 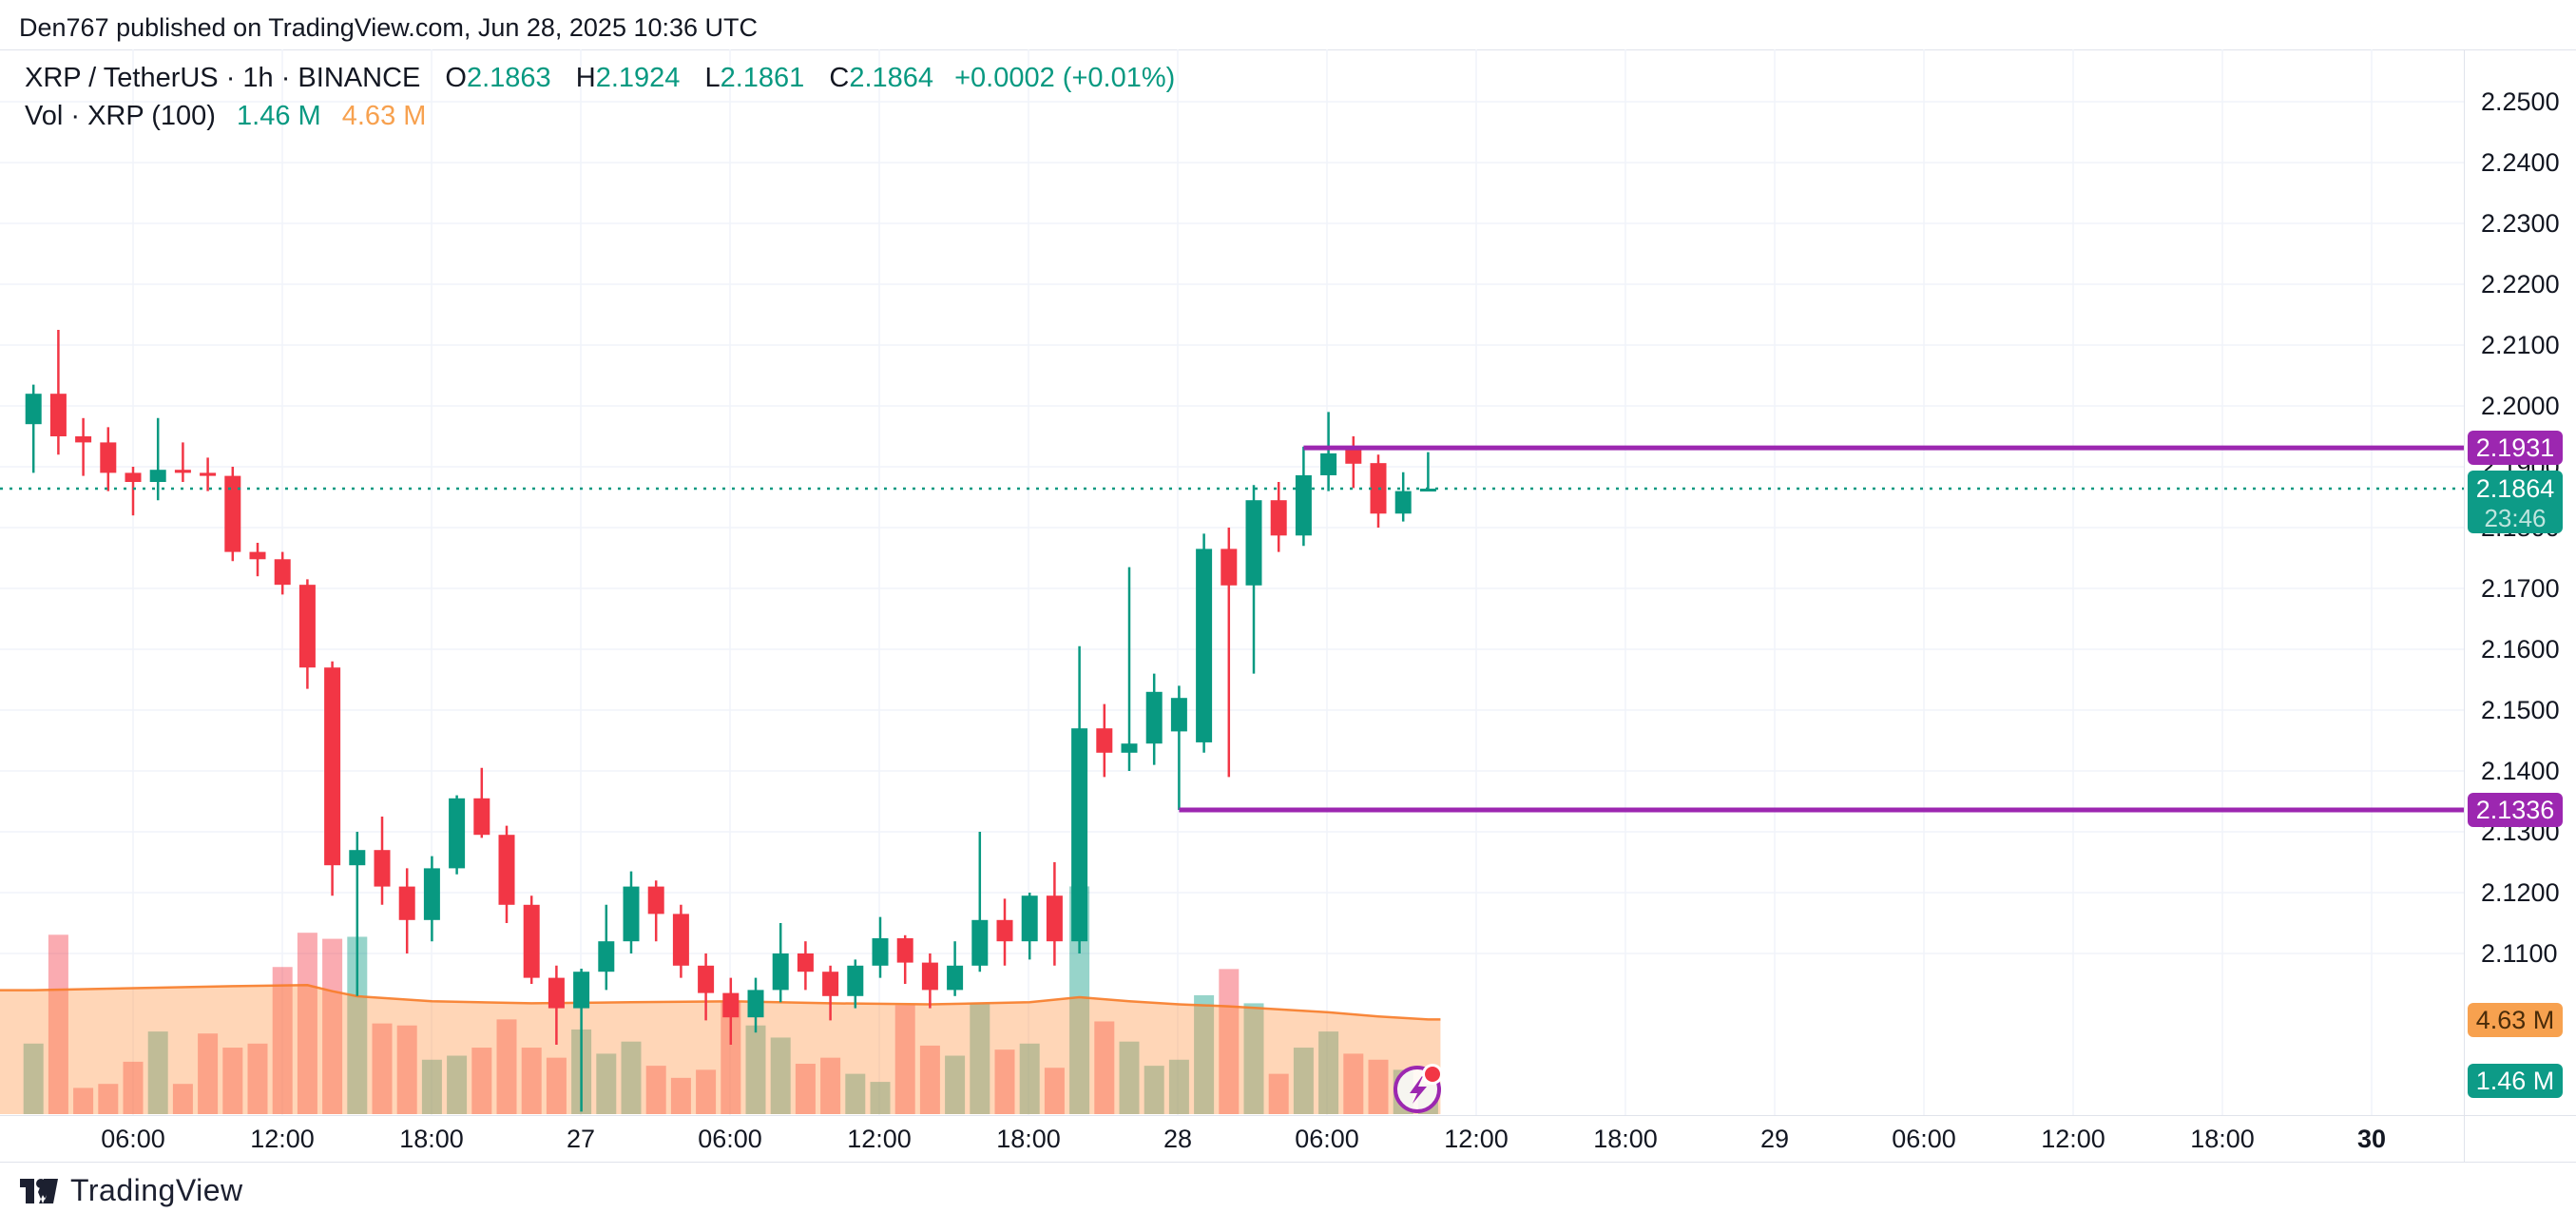 I want to click on price-axis-label: 2.1100, so click(x=2519, y=953).